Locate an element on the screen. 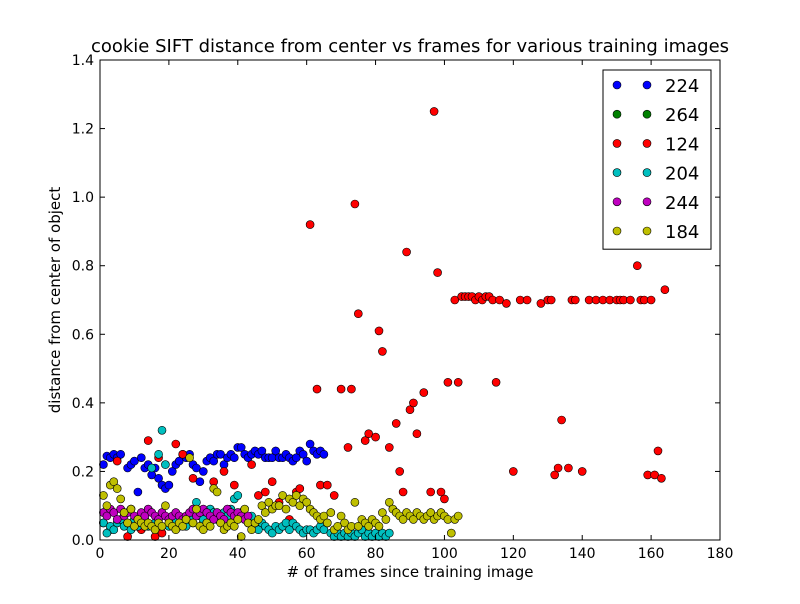  y-tick-label: 1.2 is located at coordinates (83, 130).